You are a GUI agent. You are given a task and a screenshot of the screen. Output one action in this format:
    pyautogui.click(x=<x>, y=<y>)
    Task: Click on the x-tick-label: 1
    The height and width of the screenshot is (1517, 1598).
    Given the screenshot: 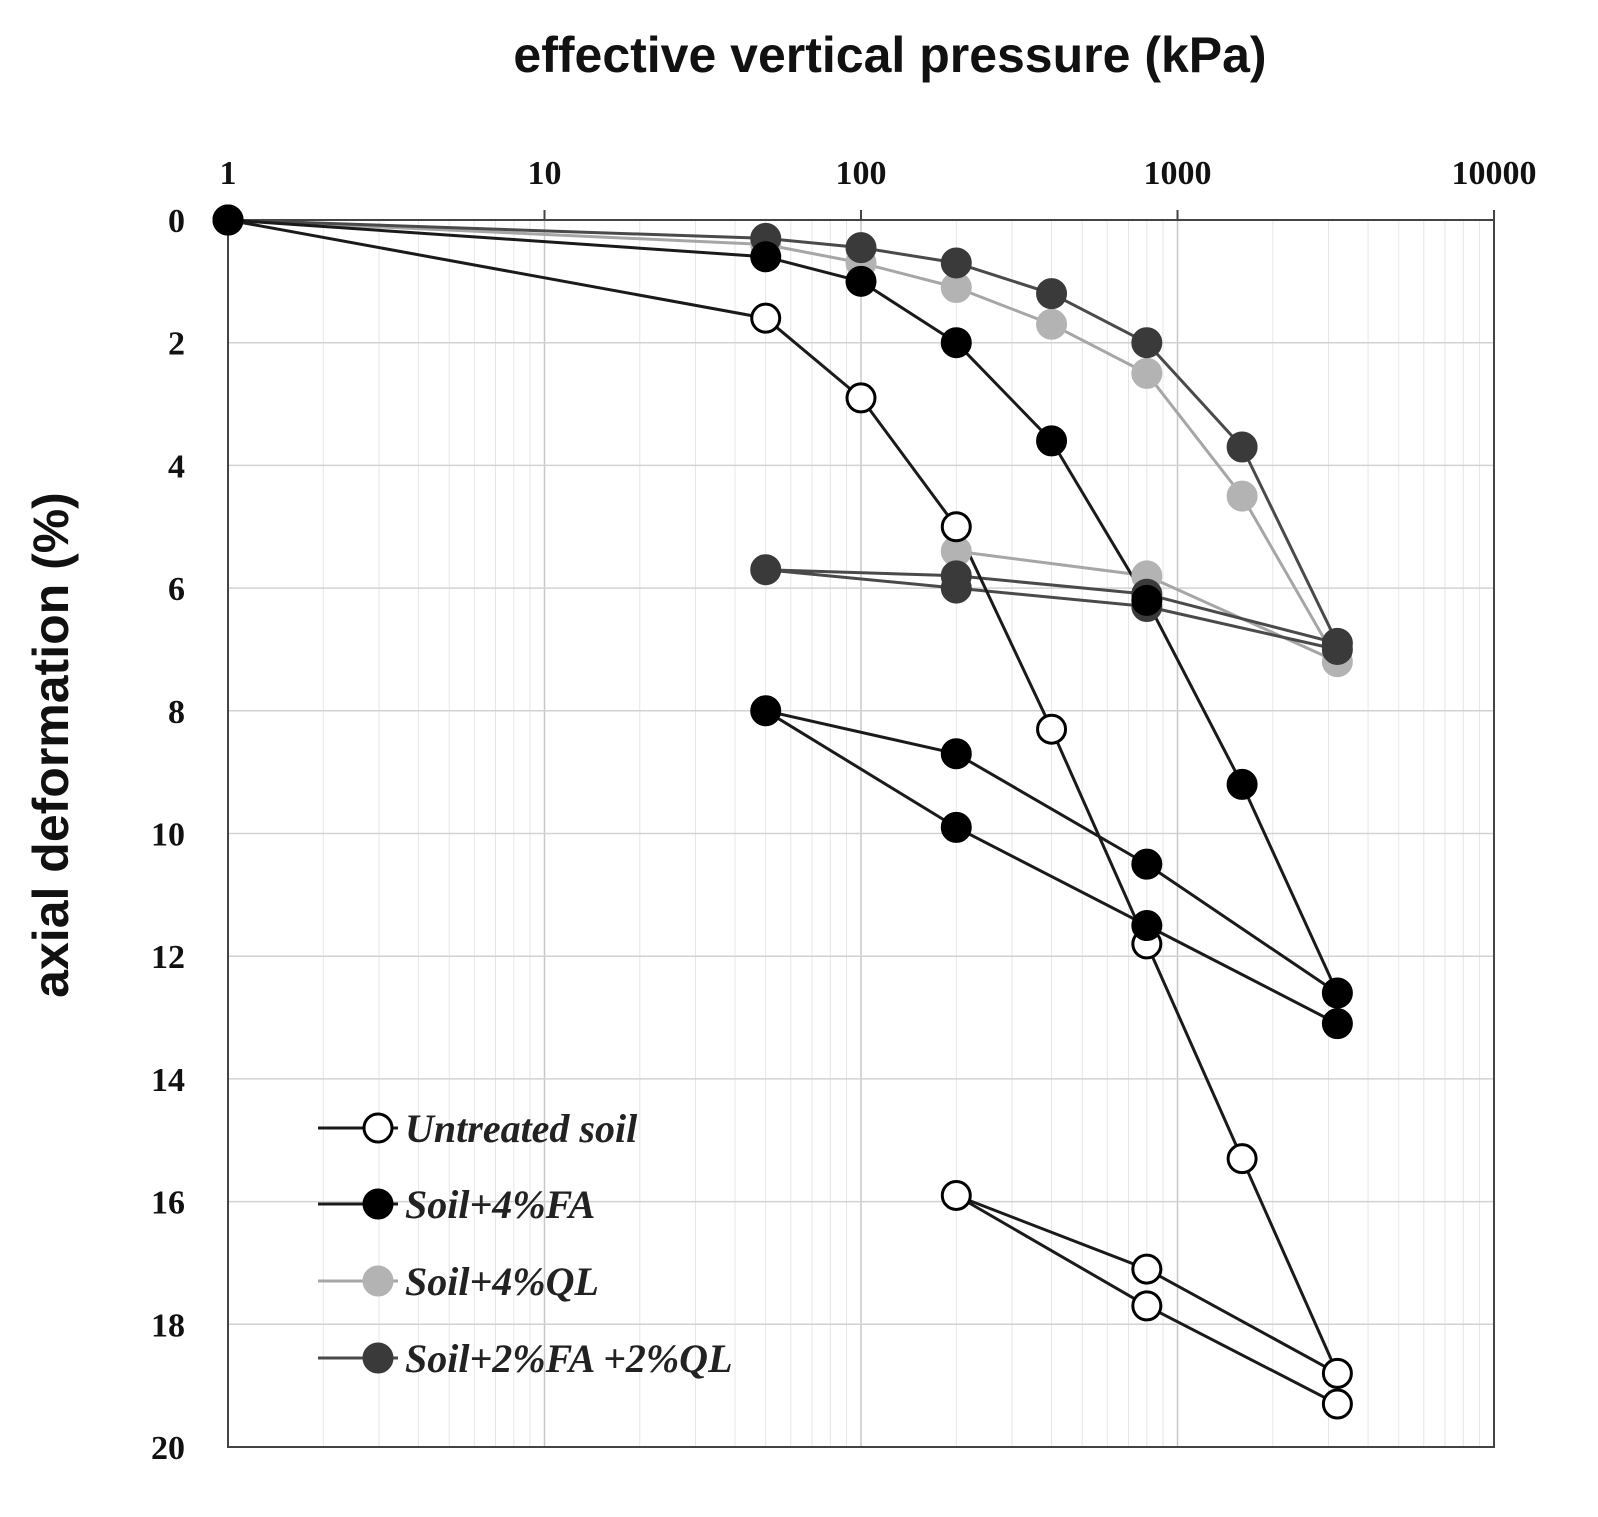 What is the action you would take?
    pyautogui.click(x=228, y=173)
    